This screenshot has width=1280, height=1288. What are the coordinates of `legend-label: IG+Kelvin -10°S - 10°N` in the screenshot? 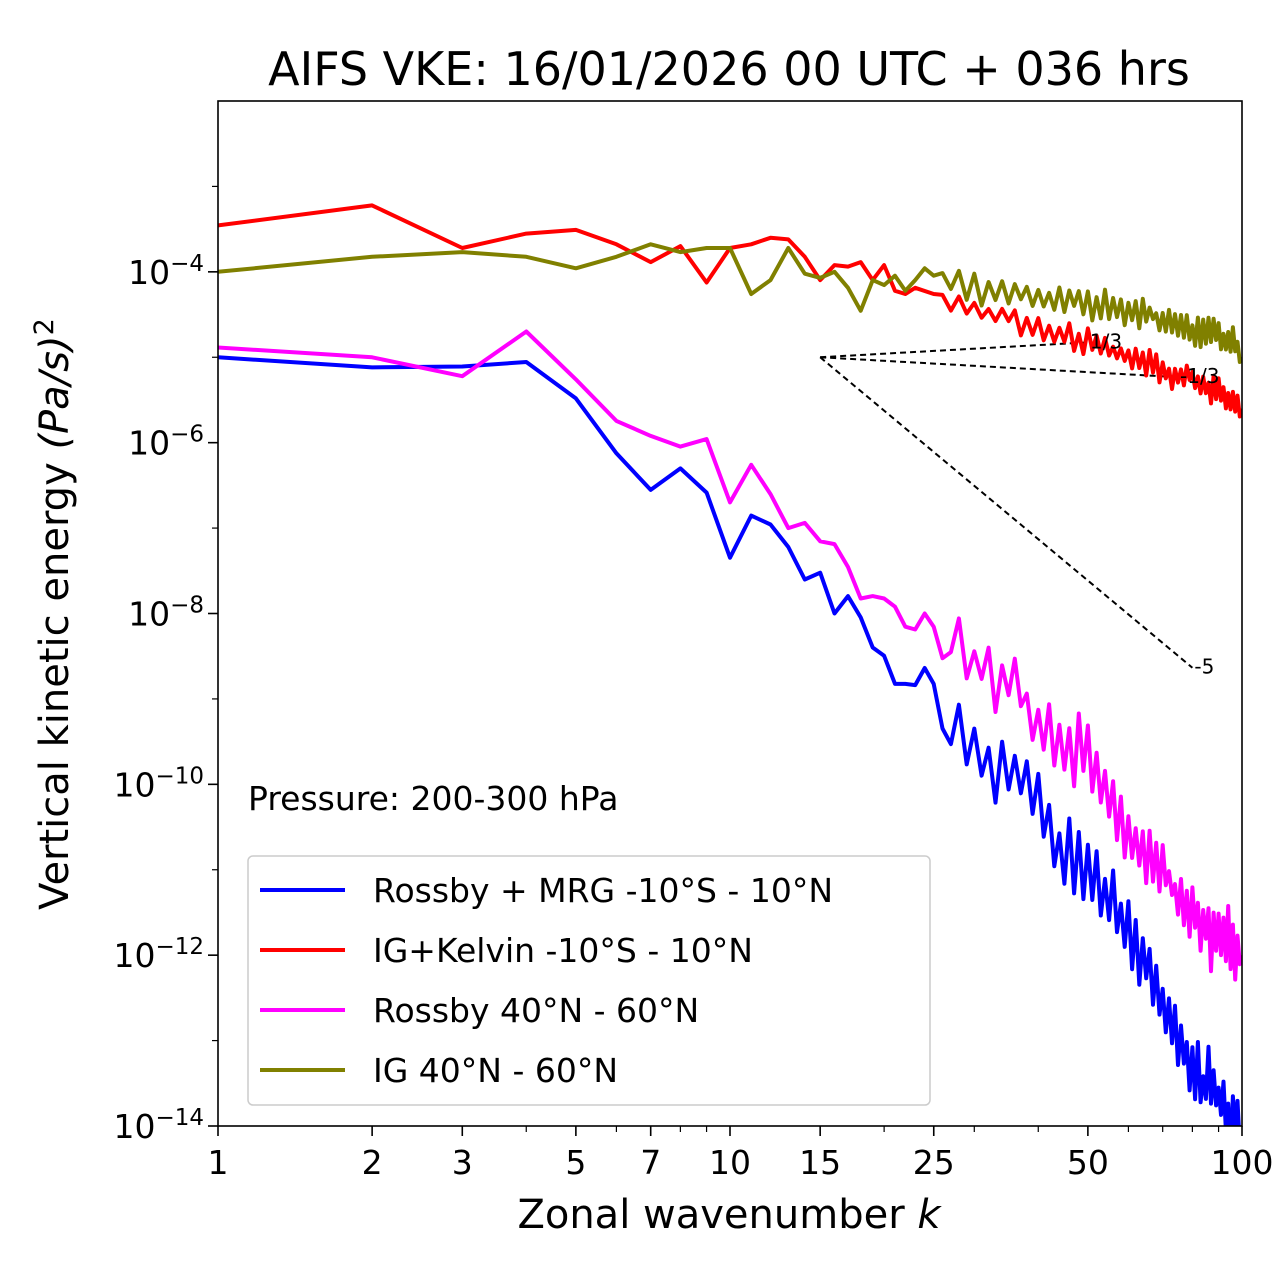 It's located at (563, 950).